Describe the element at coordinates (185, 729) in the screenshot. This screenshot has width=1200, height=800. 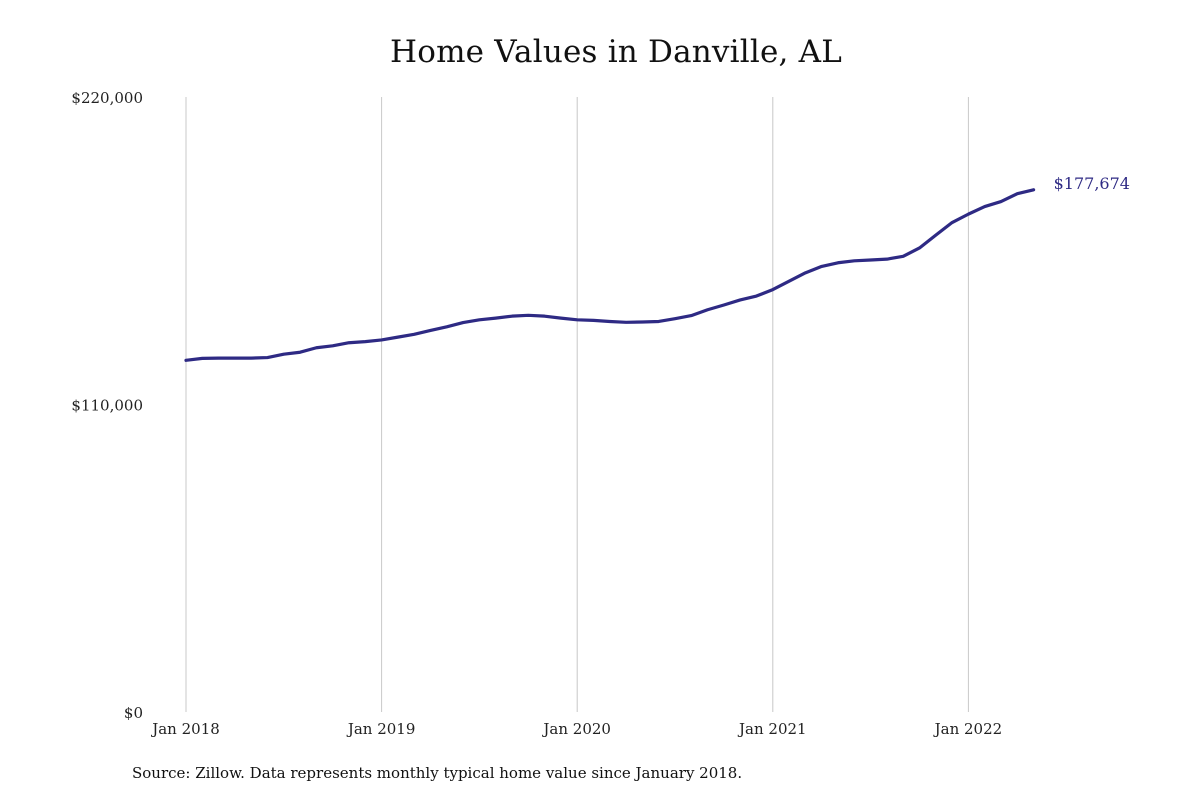
I see `x-tick-label: Jan 2018` at that location.